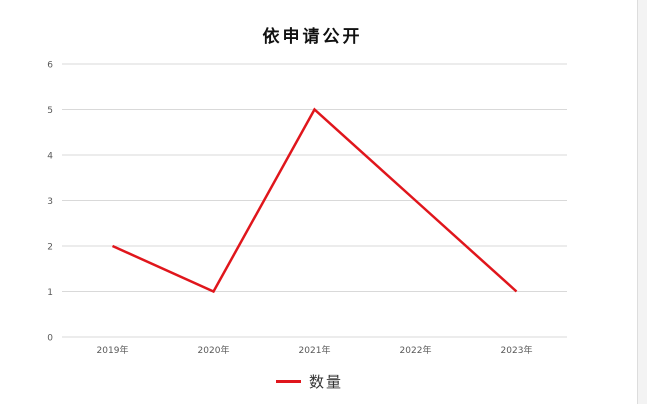  Describe the element at coordinates (312, 37) in the screenshot. I see `chart-title: 依申请公开` at that location.